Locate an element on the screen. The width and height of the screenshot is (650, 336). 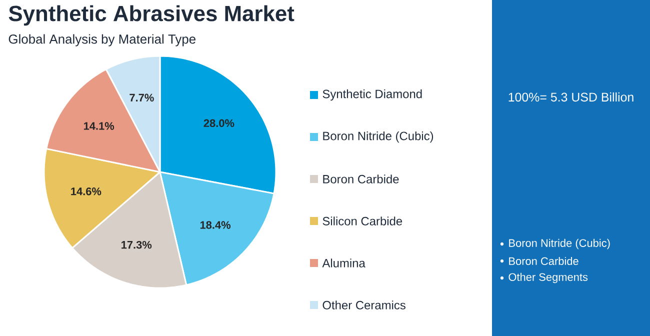
data-label: 18.4% is located at coordinates (215, 225).